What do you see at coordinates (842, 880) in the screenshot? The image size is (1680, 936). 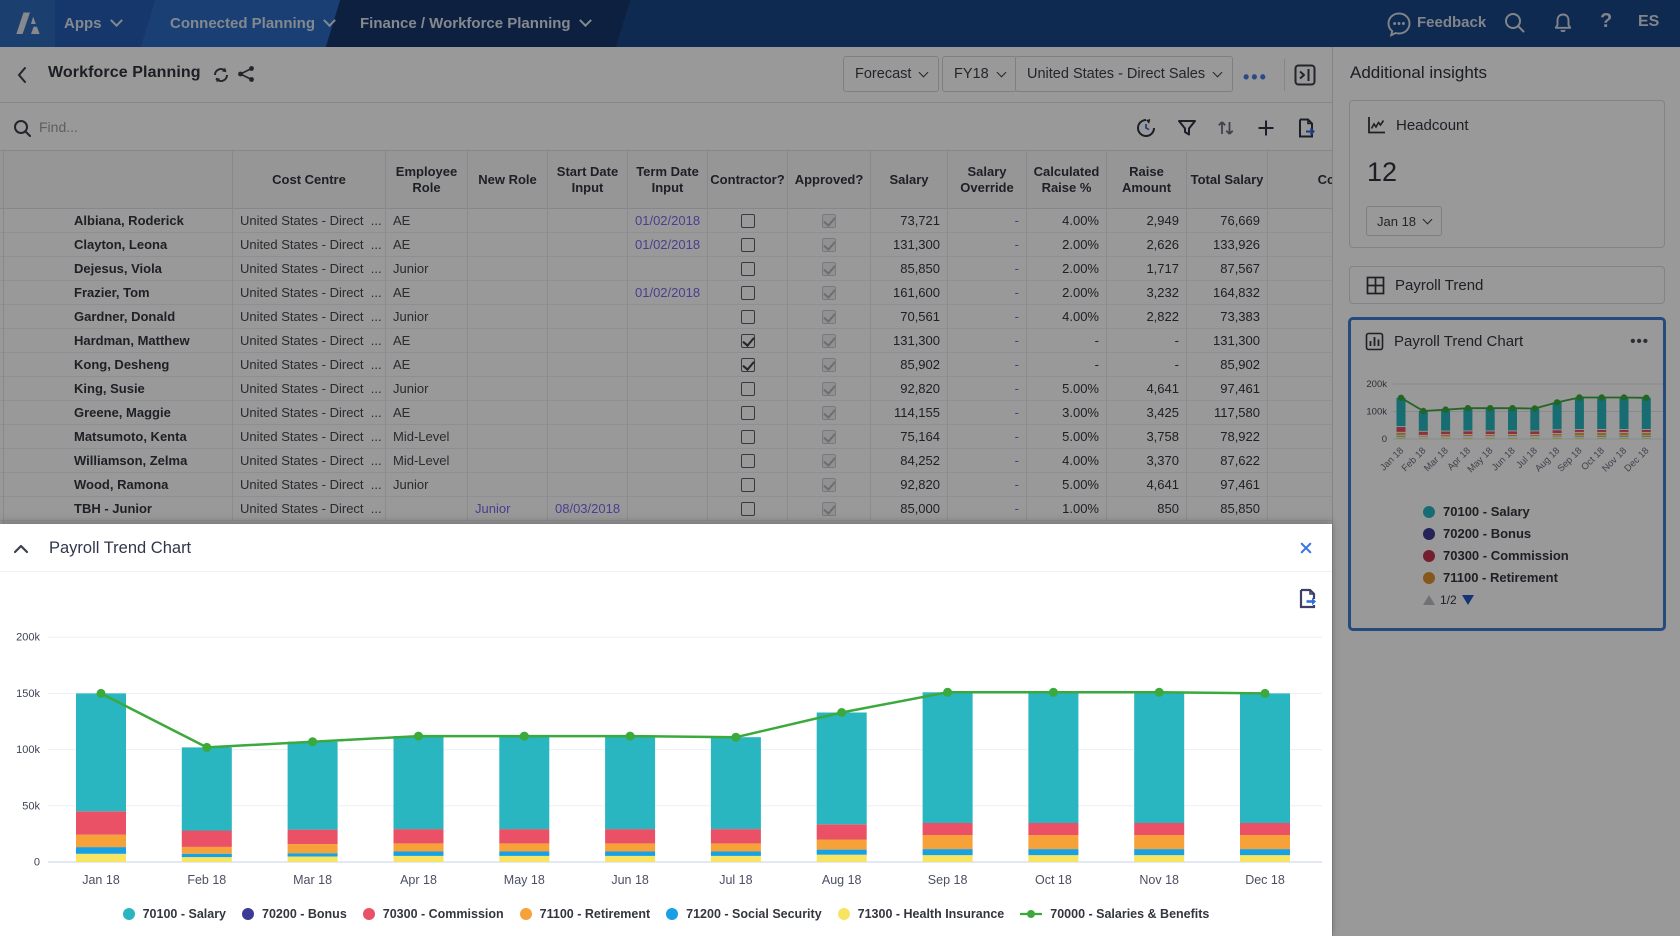 I see `svg-text: Aug 18` at bounding box center [842, 880].